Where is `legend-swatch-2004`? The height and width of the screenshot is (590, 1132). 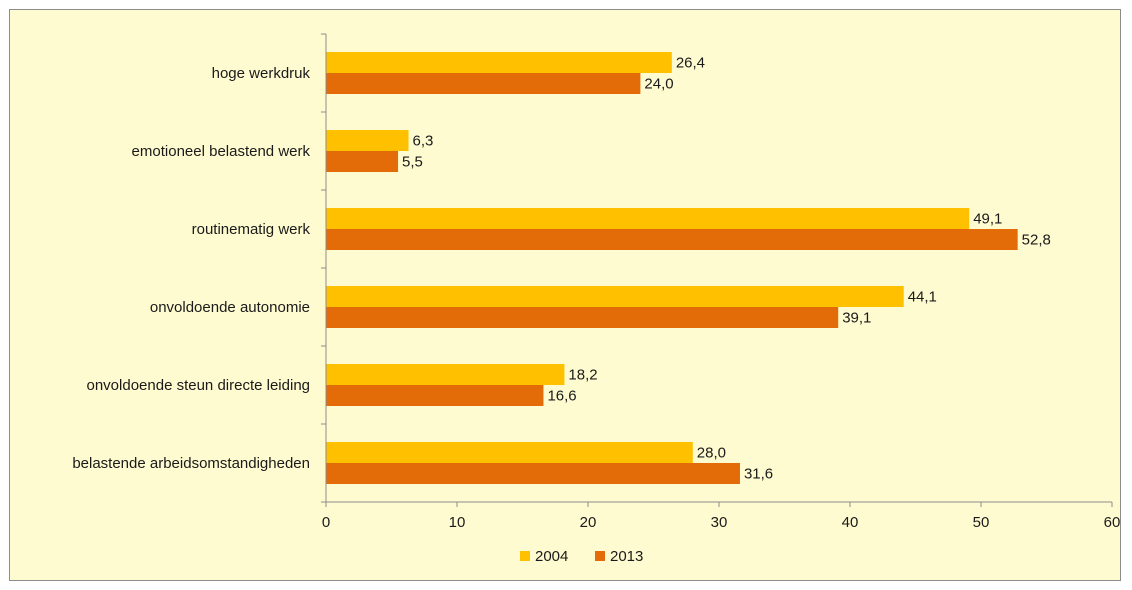
legend-swatch-2004 is located at coordinates (525, 556).